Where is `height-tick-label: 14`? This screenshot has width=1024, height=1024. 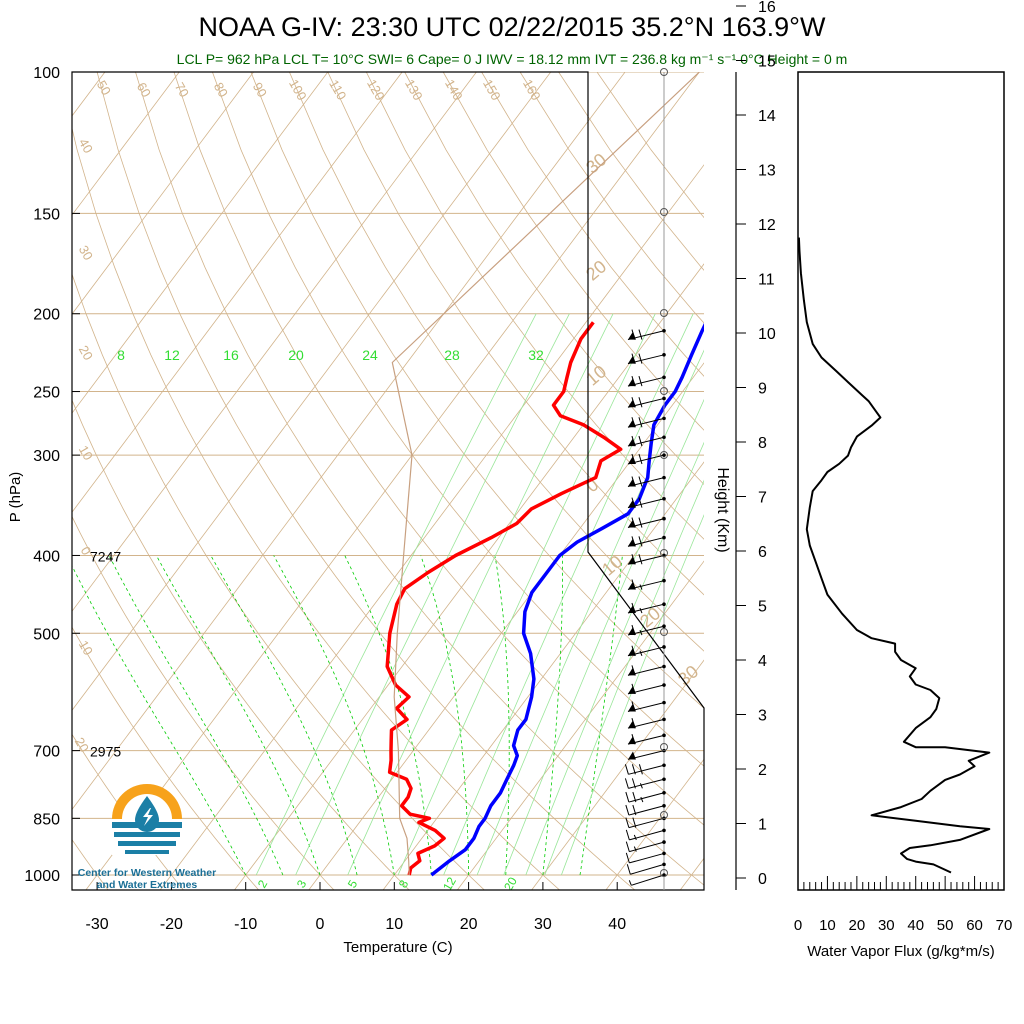 height-tick-label: 14 is located at coordinates (767, 116).